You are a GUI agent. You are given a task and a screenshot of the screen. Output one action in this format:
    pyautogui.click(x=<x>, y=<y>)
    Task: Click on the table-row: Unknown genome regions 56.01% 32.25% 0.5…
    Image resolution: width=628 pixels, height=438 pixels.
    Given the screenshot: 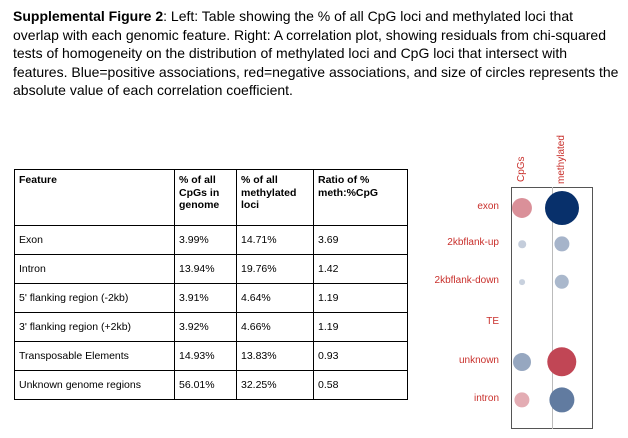 What is the action you would take?
    pyautogui.click(x=211, y=385)
    